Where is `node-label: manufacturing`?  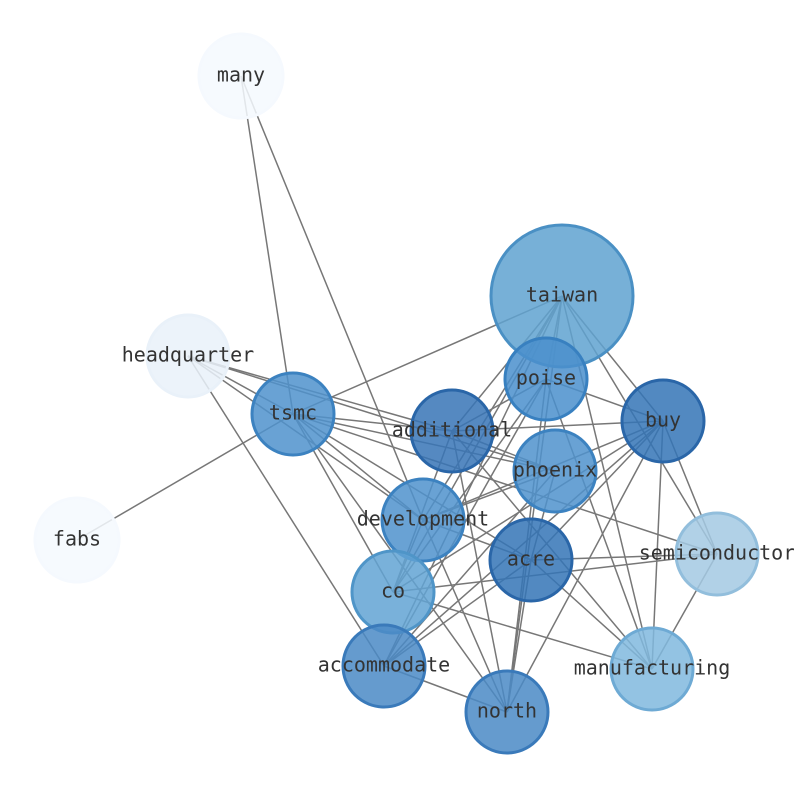 node-label: manufacturing is located at coordinates (652, 668).